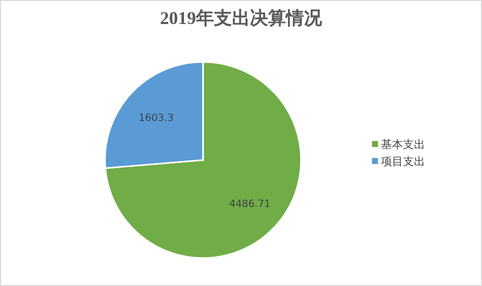 This screenshot has height=286, width=482. What do you see at coordinates (403, 161) in the screenshot?
I see `legend-label: 项目支出` at bounding box center [403, 161].